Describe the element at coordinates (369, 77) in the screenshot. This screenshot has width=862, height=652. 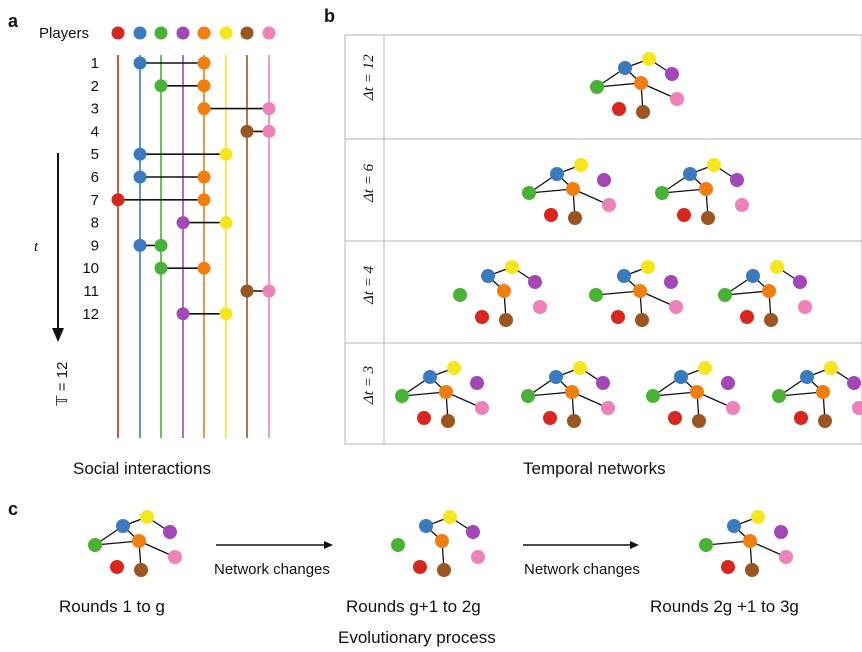
I see `row-label-dt-12: Δt = 12` at that location.